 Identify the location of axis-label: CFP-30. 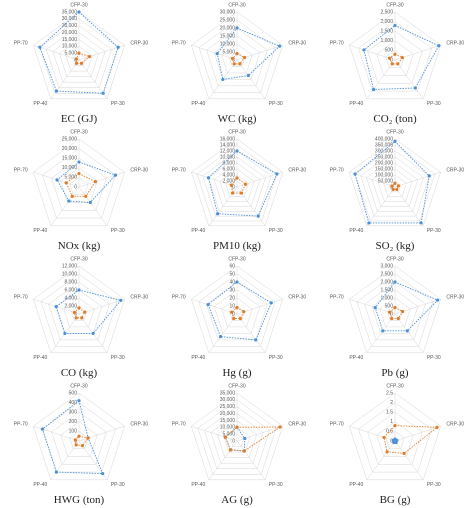
(394, 132).